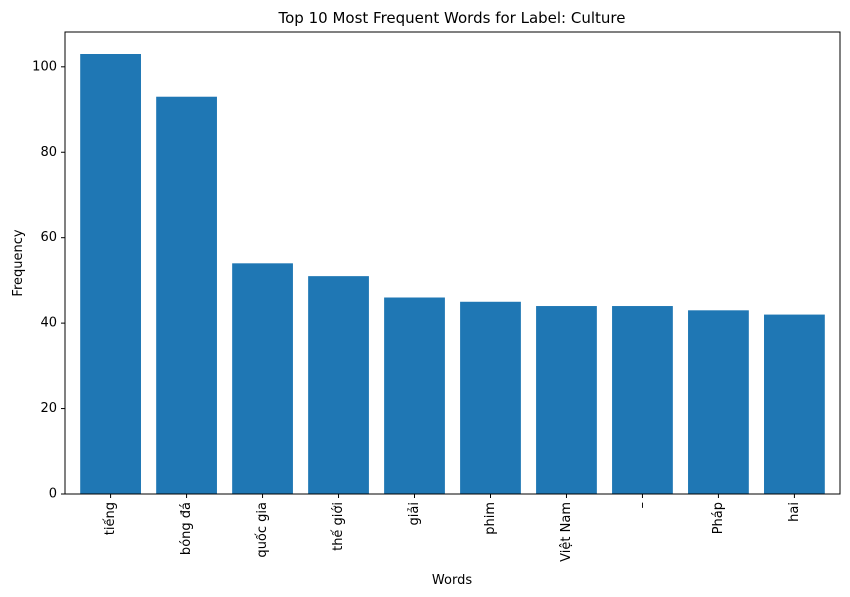 This screenshot has width=850, height=597. I want to click on x-tick-label: phim, so click(490, 518).